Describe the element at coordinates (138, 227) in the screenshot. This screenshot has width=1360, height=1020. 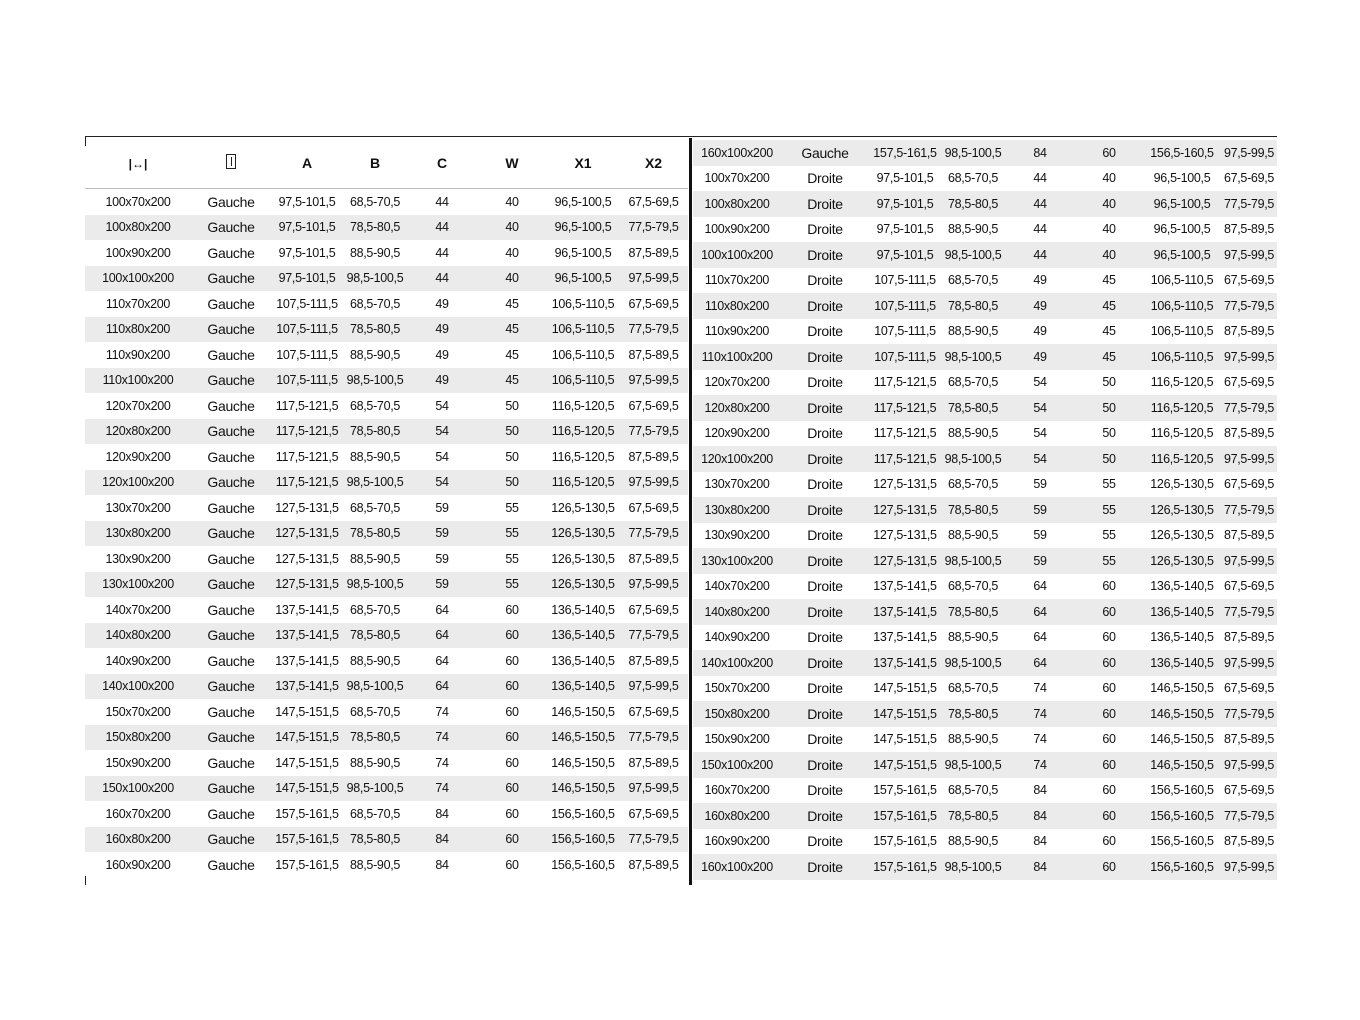
I see `cell-size: 100x80x200` at that location.